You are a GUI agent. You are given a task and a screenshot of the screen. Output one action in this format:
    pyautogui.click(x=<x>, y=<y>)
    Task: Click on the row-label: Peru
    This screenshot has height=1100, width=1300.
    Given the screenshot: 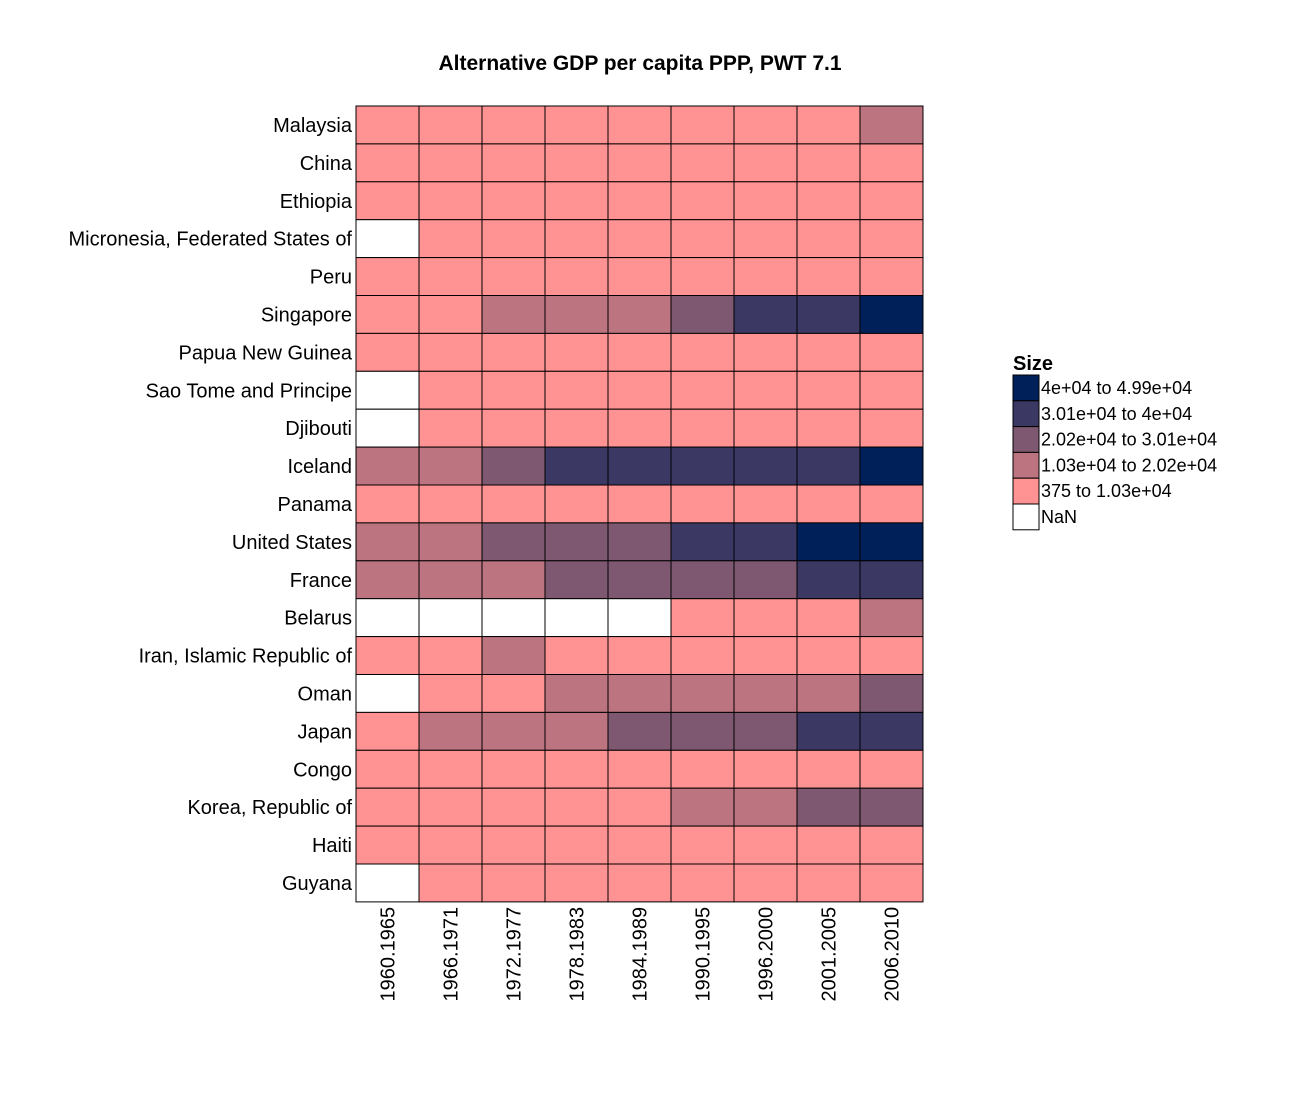 What is the action you would take?
    pyautogui.click(x=331, y=278)
    